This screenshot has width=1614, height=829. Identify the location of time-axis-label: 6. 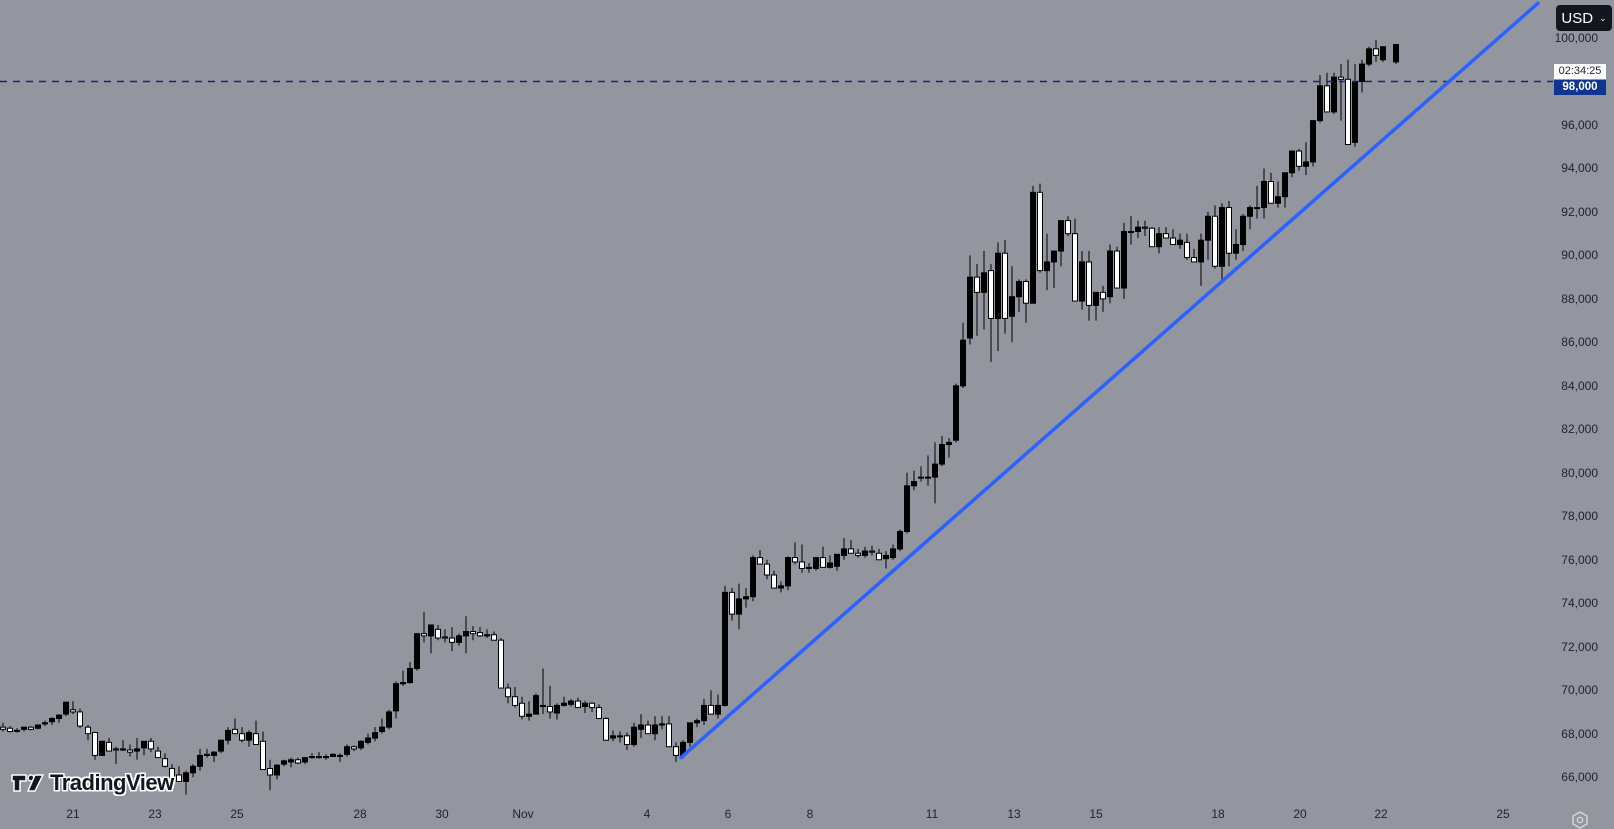
(728, 814).